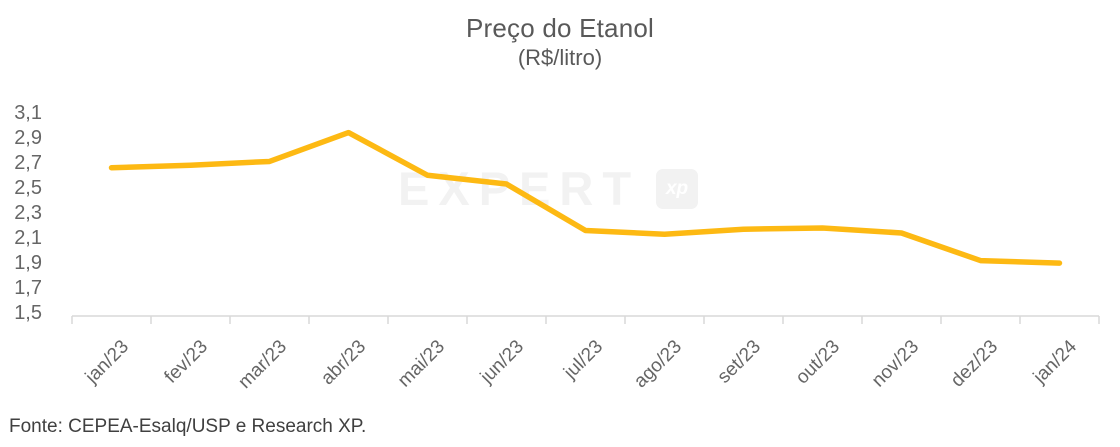 The height and width of the screenshot is (447, 1120). Describe the element at coordinates (188, 426) in the screenshot. I see `source-note: Fonte: CEPEA-Esalq/USP e Research XP.` at that location.